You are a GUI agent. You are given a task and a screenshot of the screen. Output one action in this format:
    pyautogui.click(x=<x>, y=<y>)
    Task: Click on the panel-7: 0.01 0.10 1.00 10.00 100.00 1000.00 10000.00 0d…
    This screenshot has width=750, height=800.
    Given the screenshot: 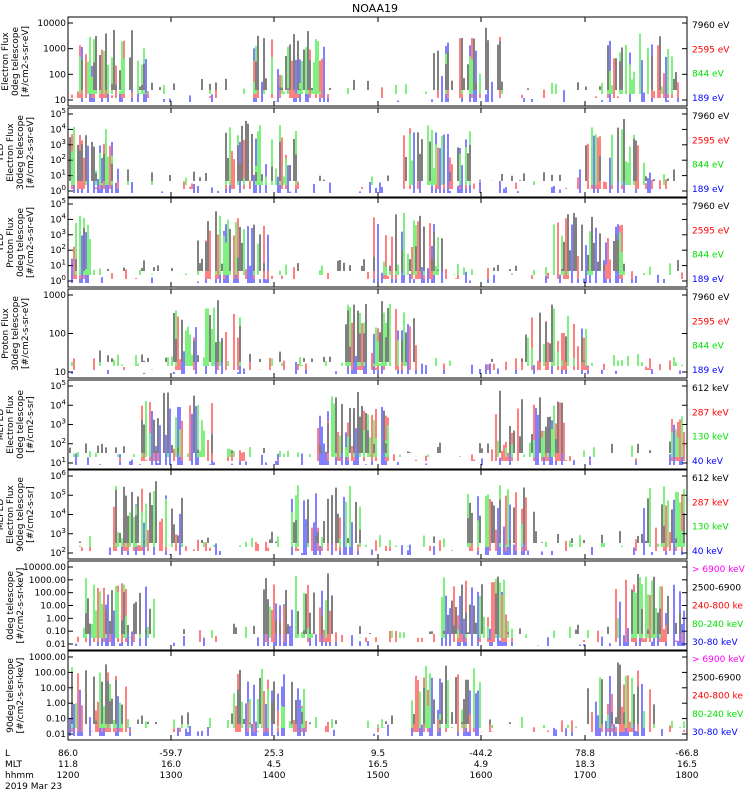 What is the action you would take?
    pyautogui.click(x=376, y=605)
    